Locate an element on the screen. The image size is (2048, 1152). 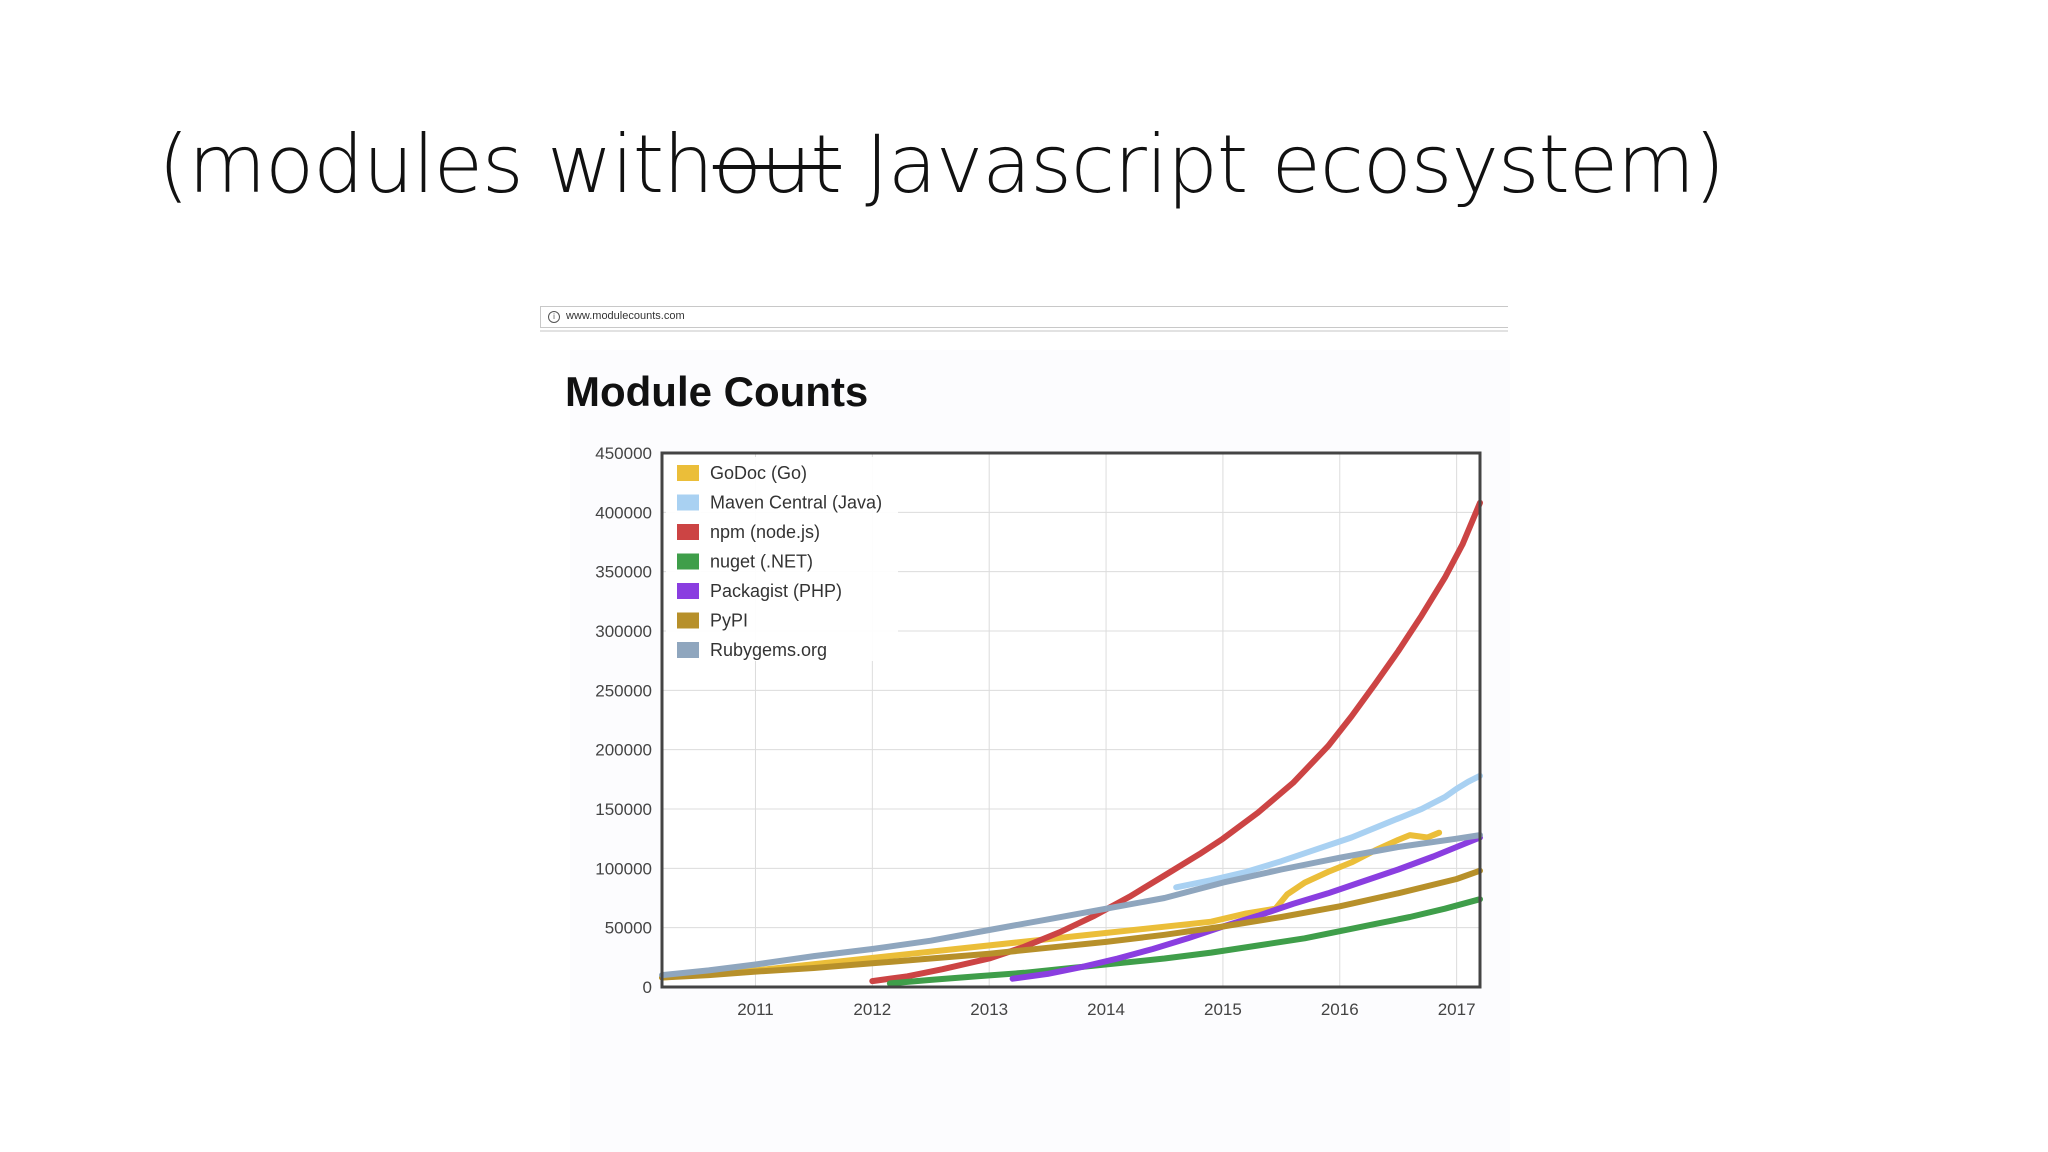
legend-label: GoDoc (Go) is located at coordinates (758, 473).